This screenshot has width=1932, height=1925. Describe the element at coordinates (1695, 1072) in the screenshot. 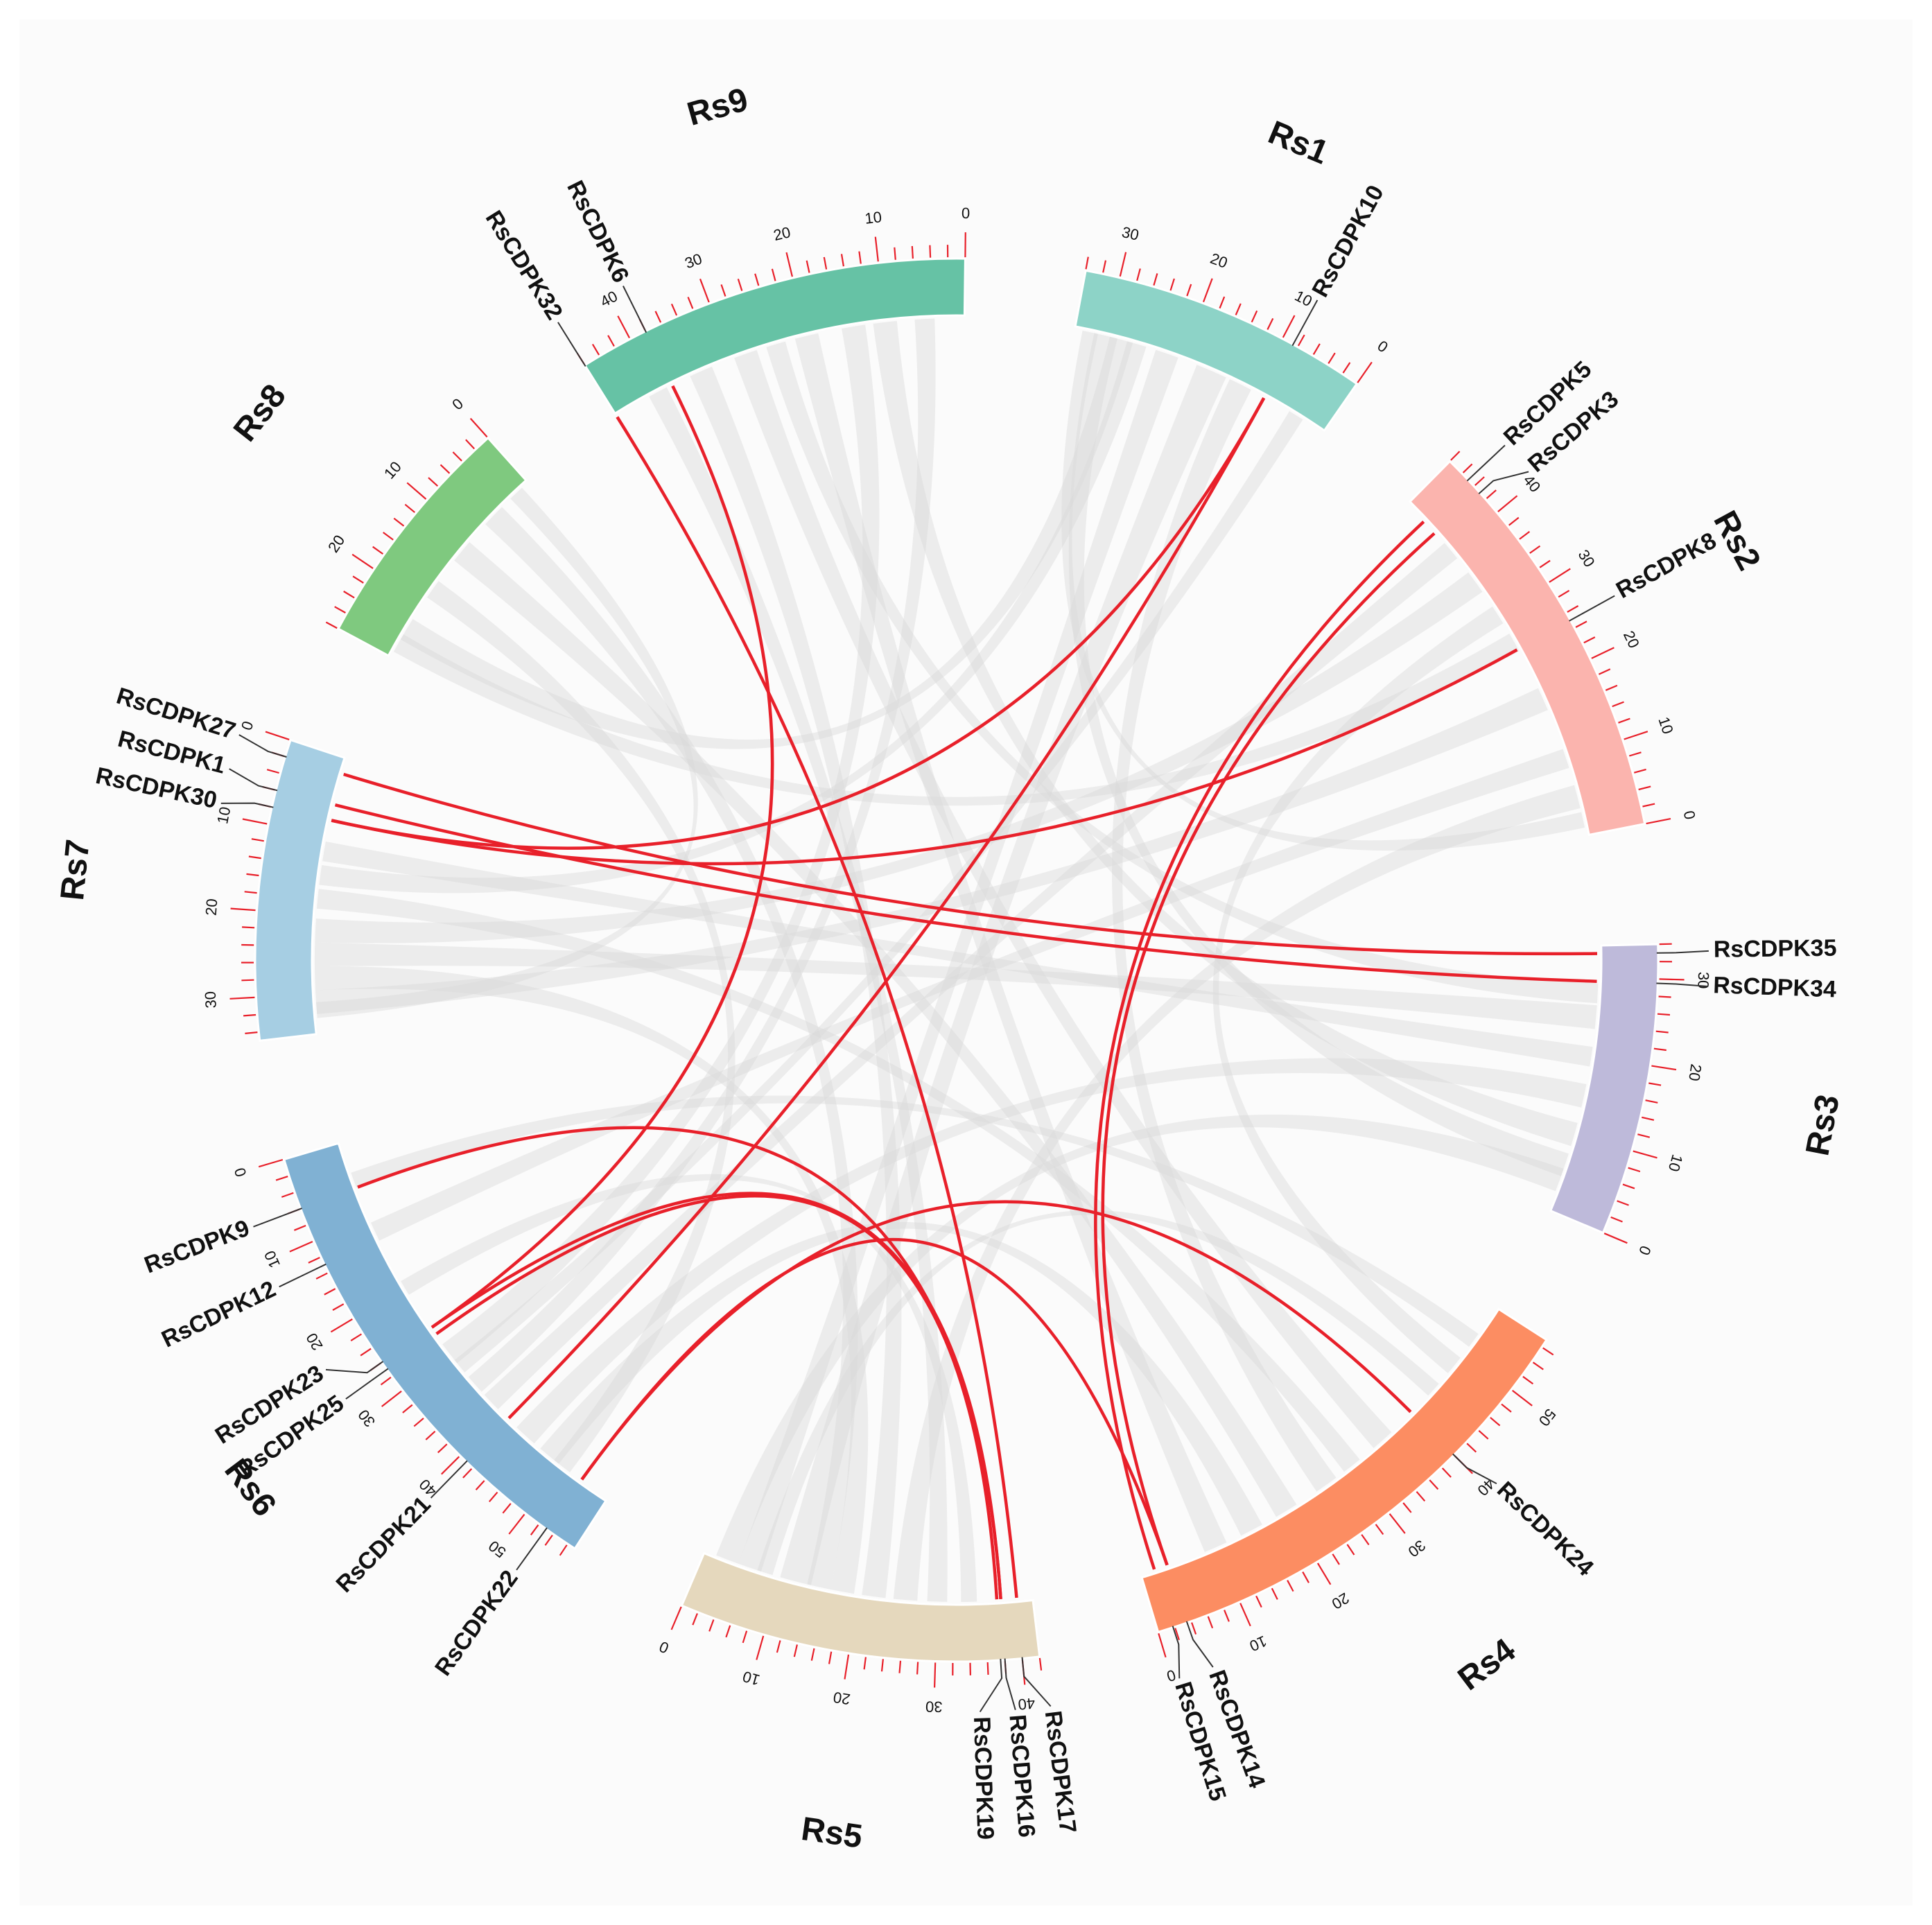

I see `tick-label-rs3-20: 20` at that location.